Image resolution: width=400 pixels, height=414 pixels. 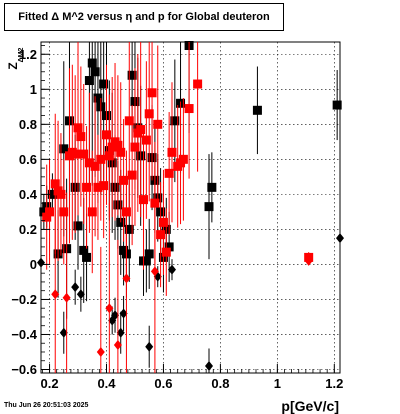 What do you see at coordinates (28, 229) in the screenshot?
I see `y-tick-label: 0.2` at bounding box center [28, 229].